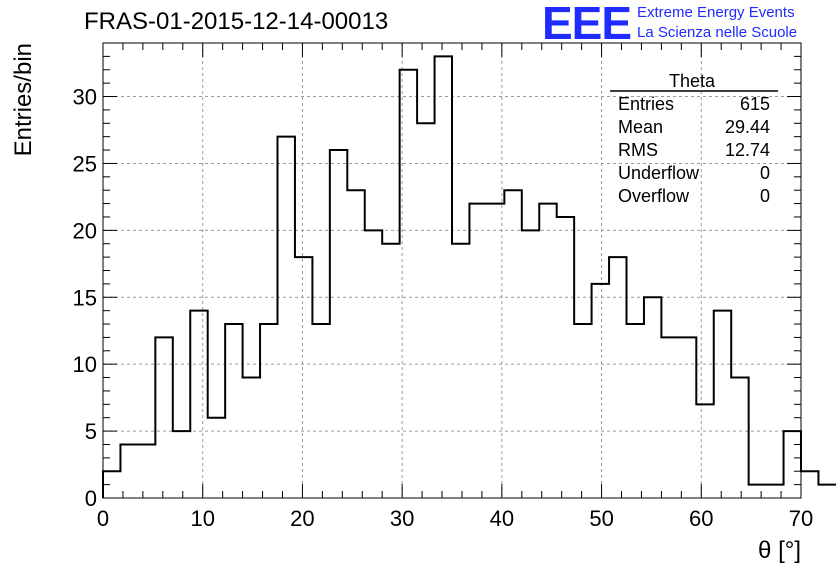 Image resolution: width=836 pixels, height=572 pixels. I want to click on stats-row-value: 12.74, so click(747, 150).